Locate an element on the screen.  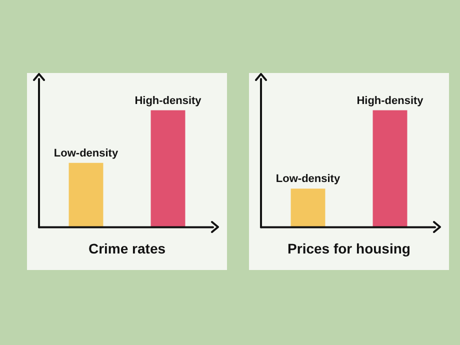
x-axis-title: Prices for housing is located at coordinates (349, 248).